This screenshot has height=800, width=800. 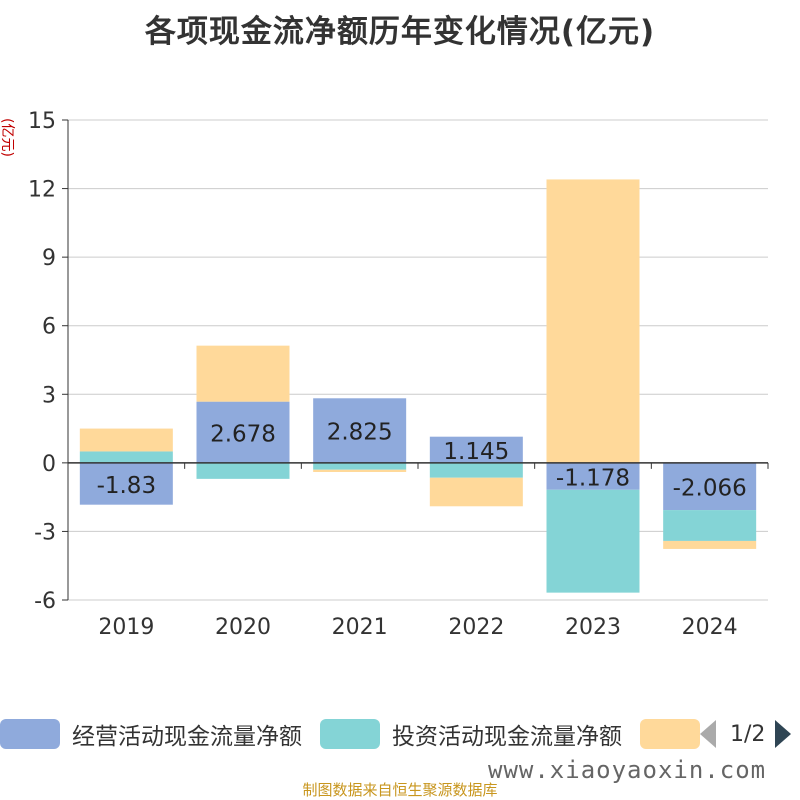 I want to click on bar-operating-2019, so click(x=126, y=483).